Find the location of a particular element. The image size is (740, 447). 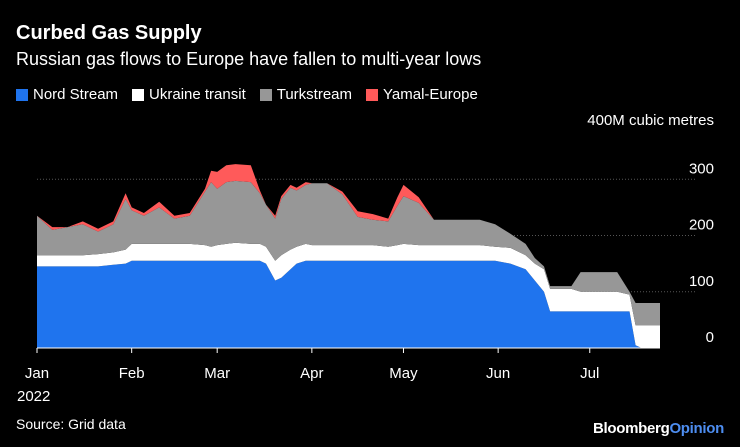

x-tick-label-mar: Mar is located at coordinates (217, 373).